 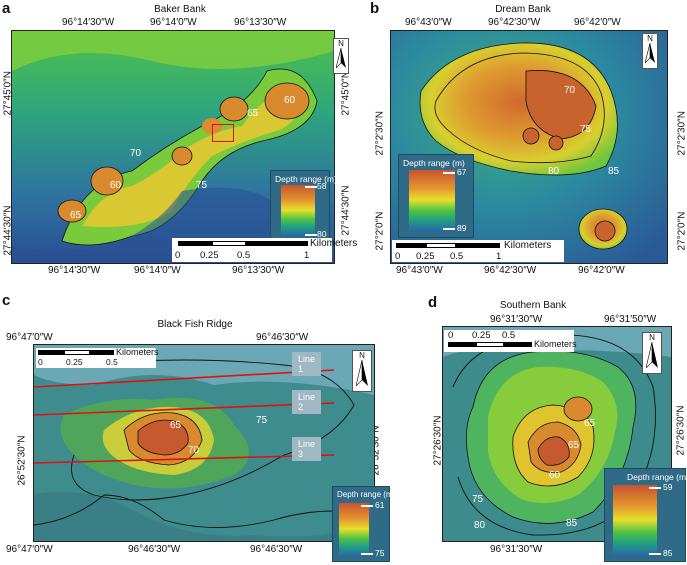 I want to click on depth-legend: Depth range (m) 59 85, so click(x=645, y=515).